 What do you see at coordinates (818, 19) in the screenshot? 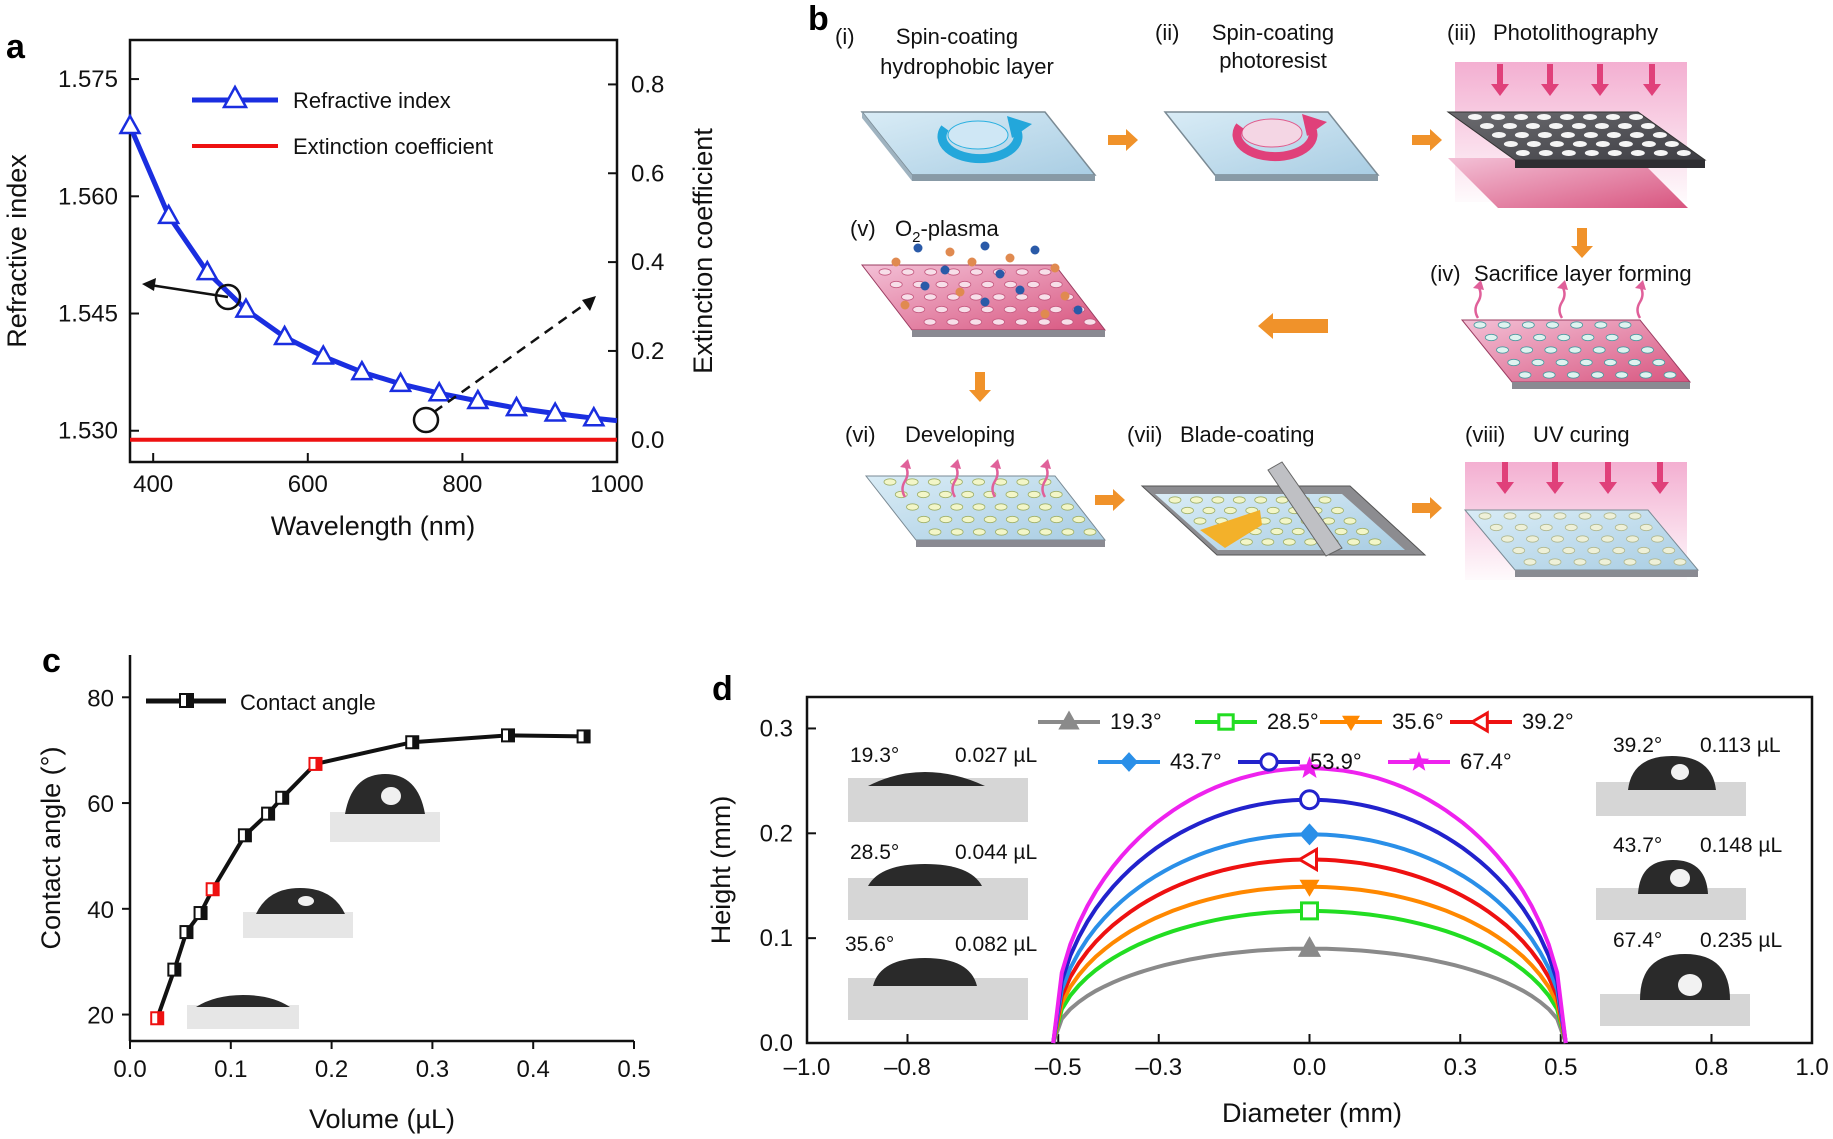
I see `panel-letter-b: b` at bounding box center [818, 19].